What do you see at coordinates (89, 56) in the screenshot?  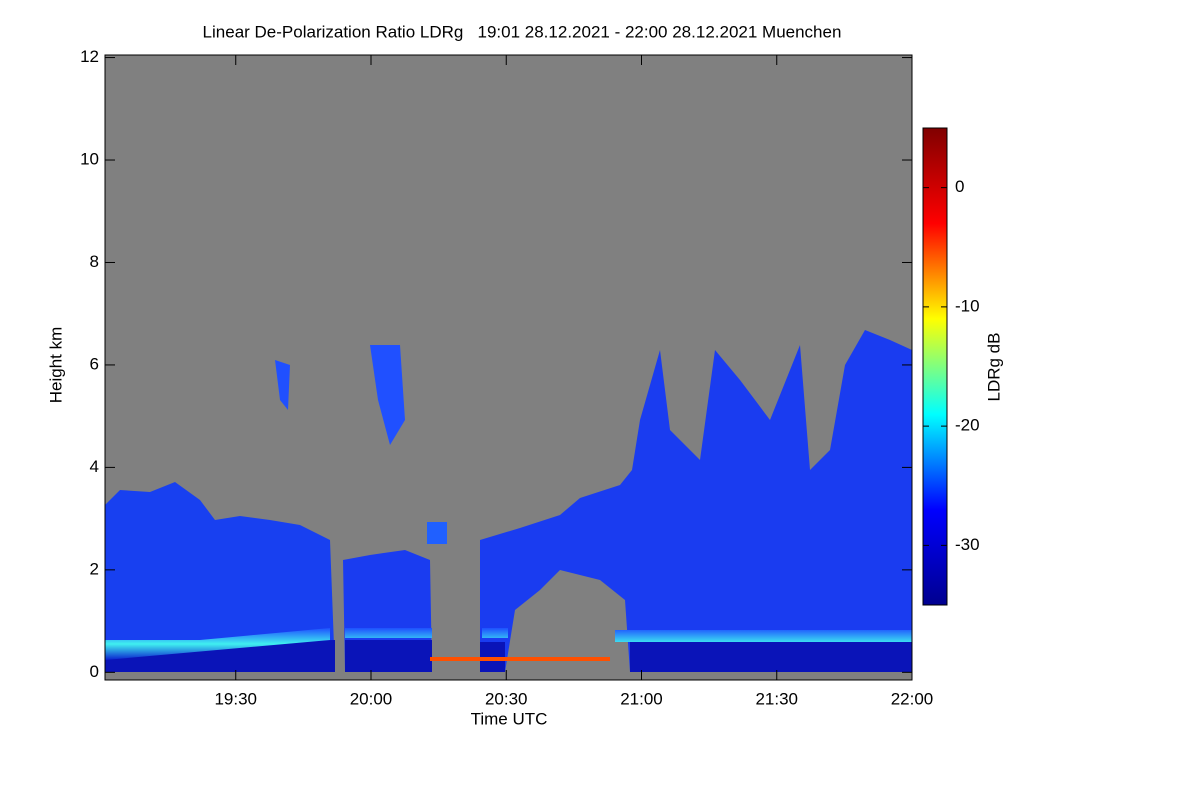 I see `y-tick-label: 12` at bounding box center [89, 56].